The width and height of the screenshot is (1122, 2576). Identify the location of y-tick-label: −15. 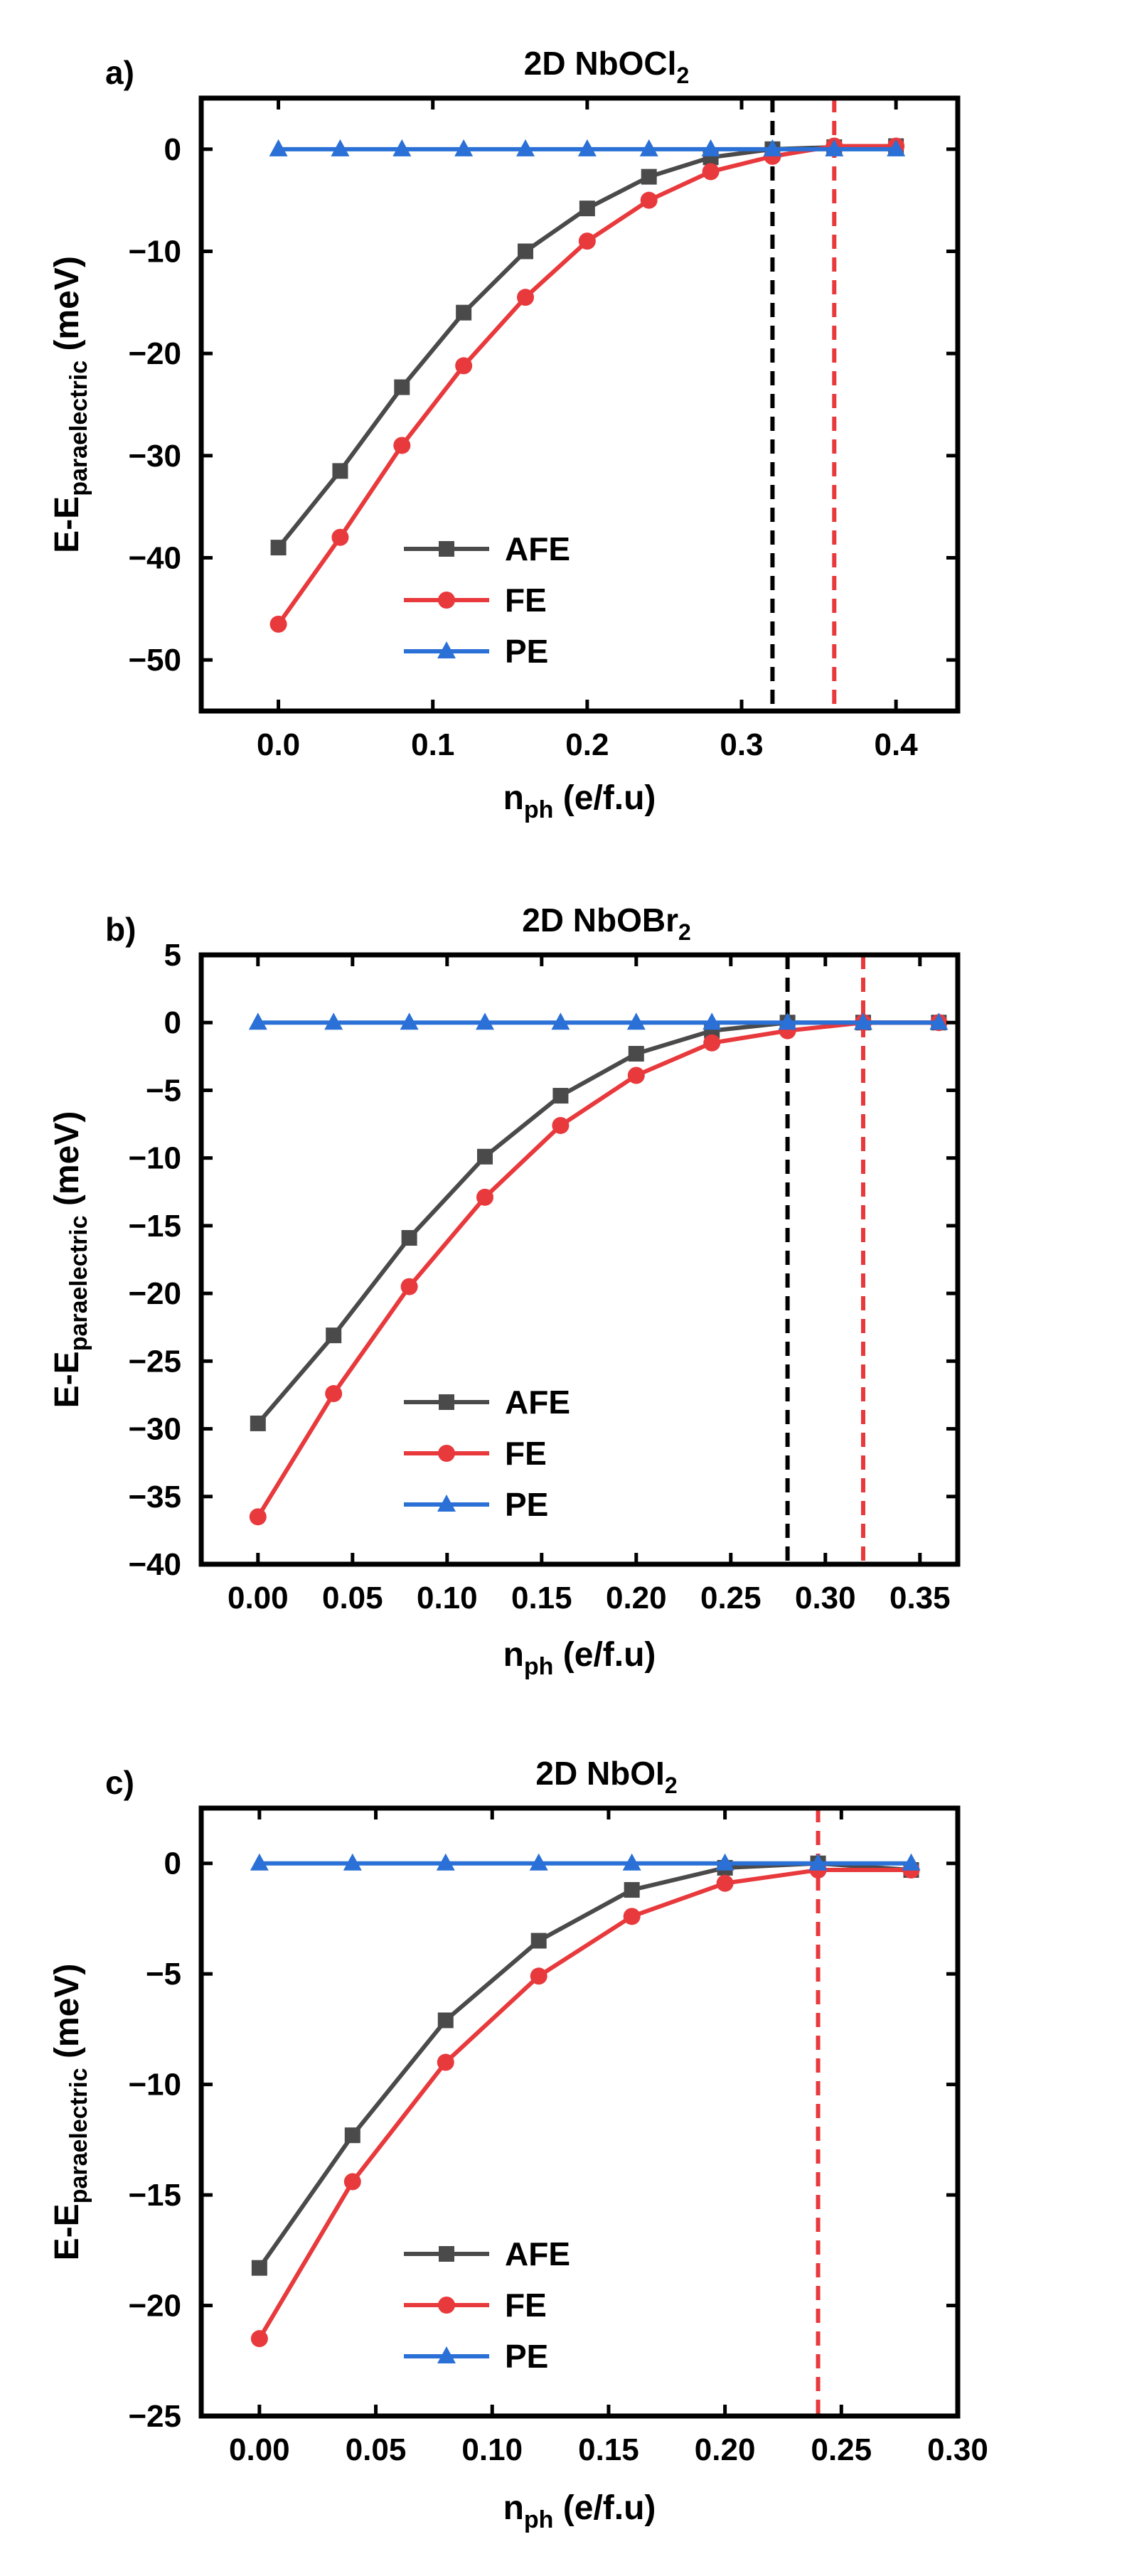
(154, 1226).